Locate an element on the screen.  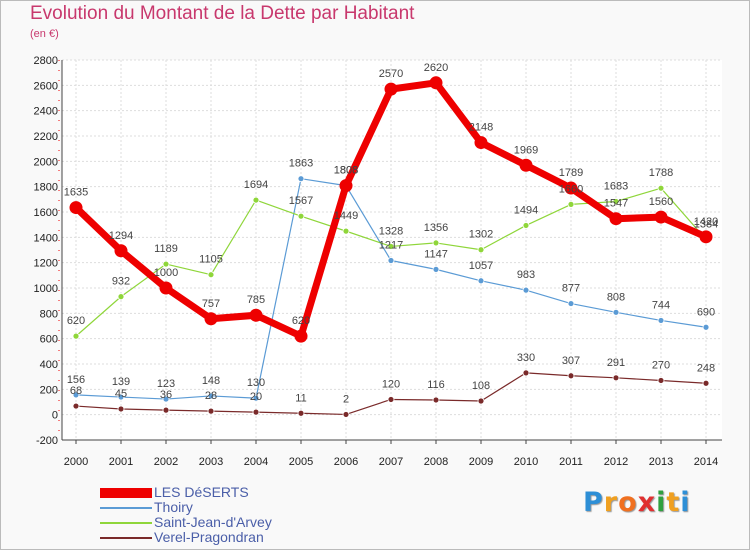
chart-subtitle: (en €) is located at coordinates (44, 34).